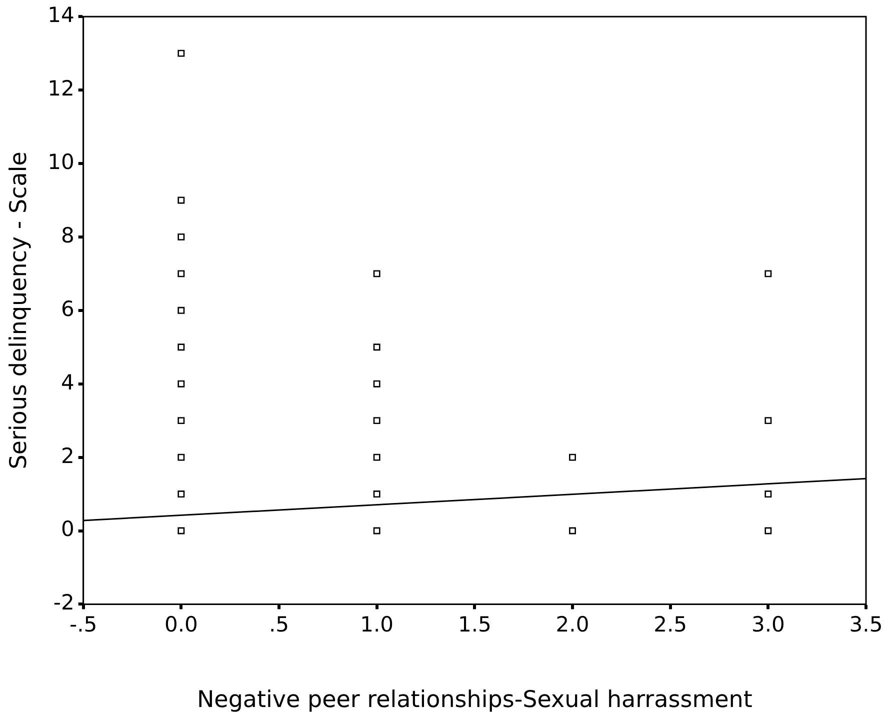  What do you see at coordinates (19, 311) in the screenshot?
I see `y-axis-title: Serious delinquency - Scale` at bounding box center [19, 311].